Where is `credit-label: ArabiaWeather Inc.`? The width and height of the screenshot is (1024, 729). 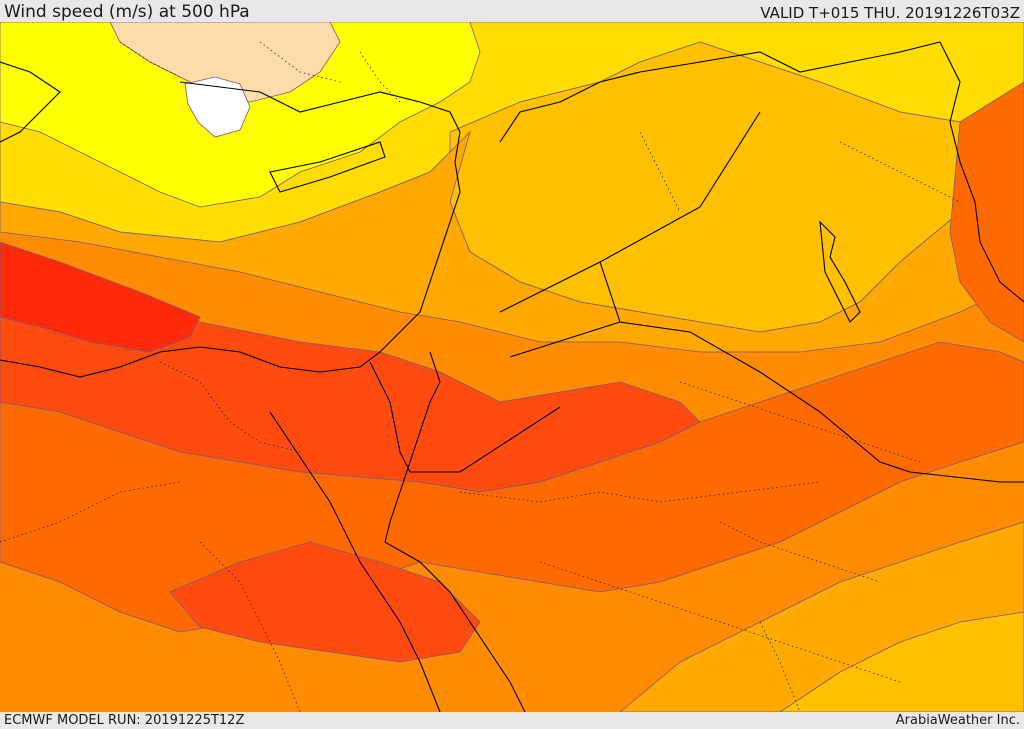 credit-label: ArabiaWeather Inc. is located at coordinates (957, 720).